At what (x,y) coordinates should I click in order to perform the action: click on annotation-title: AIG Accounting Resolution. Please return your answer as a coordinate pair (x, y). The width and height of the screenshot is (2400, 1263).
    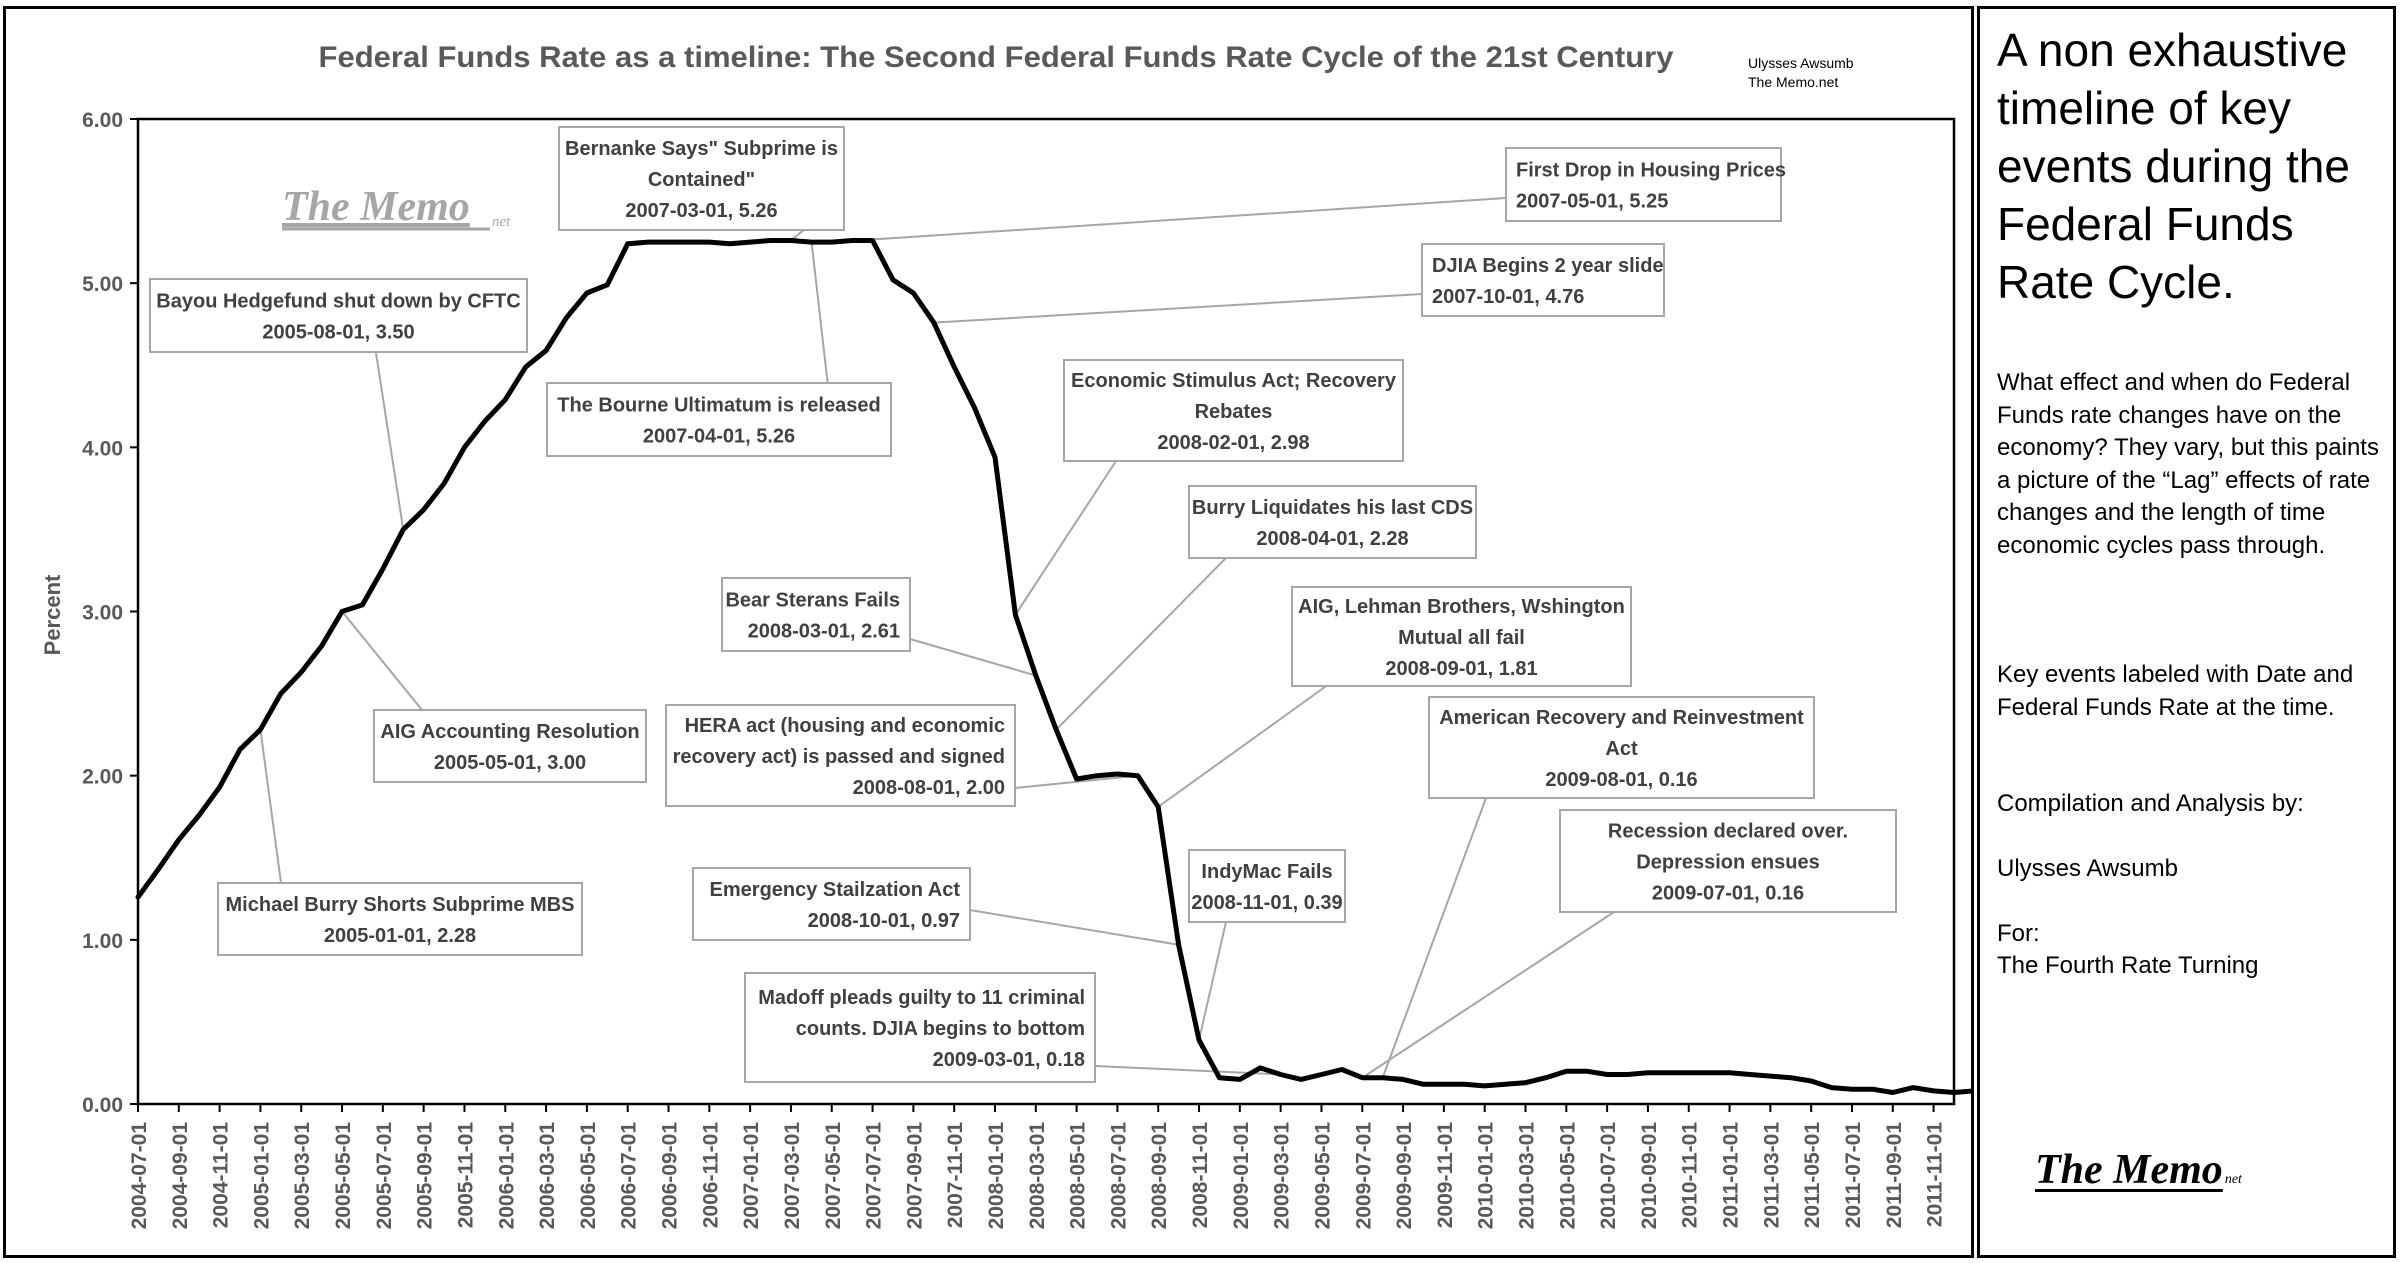
    Looking at the image, I should click on (509, 732).